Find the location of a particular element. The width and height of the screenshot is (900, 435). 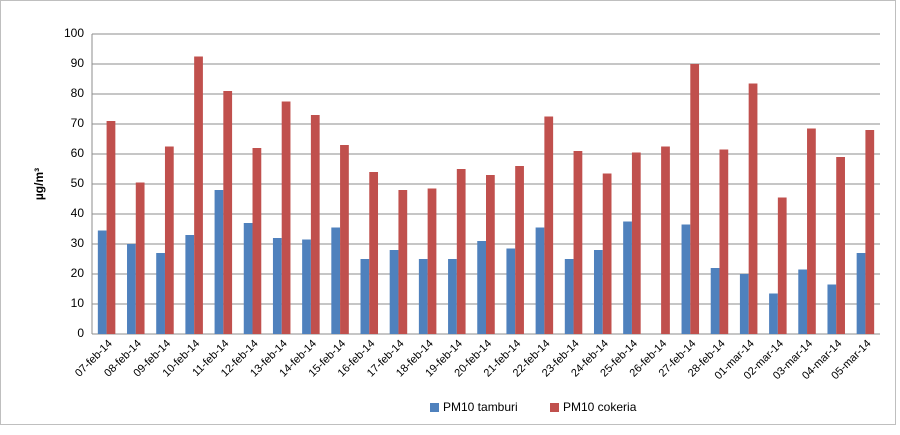

y-tick-label: 0 is located at coordinates (80, 333).